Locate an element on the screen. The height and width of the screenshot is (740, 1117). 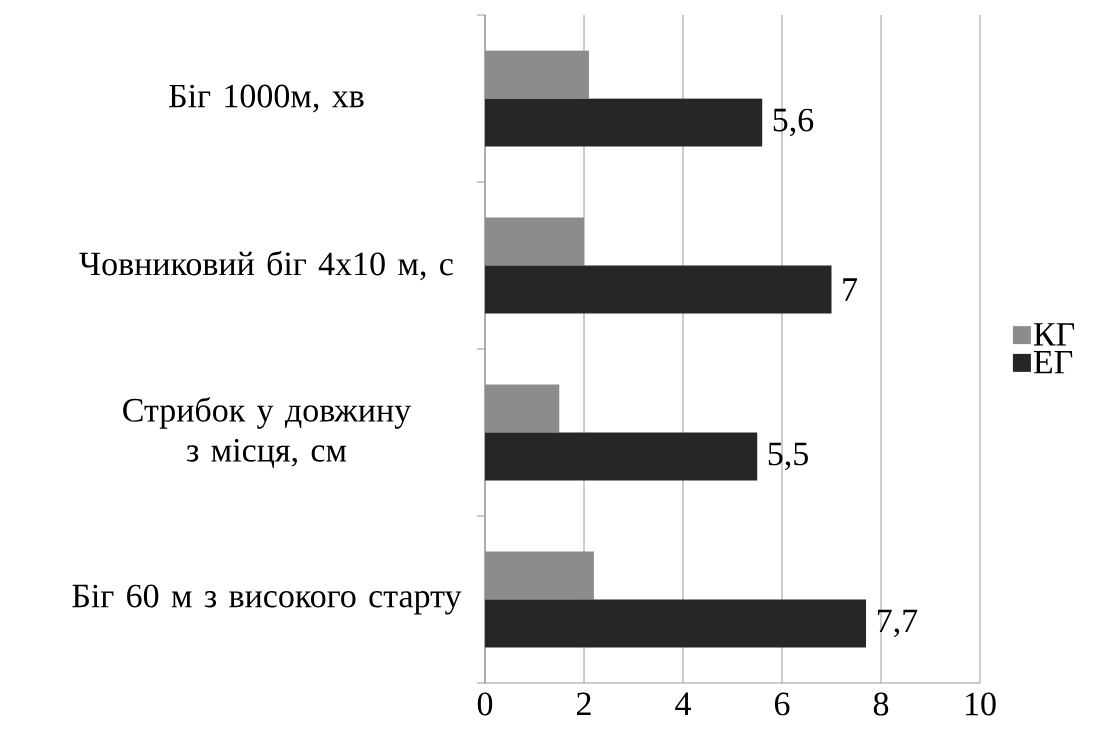
legend-label: КГ is located at coordinates (1054, 334).